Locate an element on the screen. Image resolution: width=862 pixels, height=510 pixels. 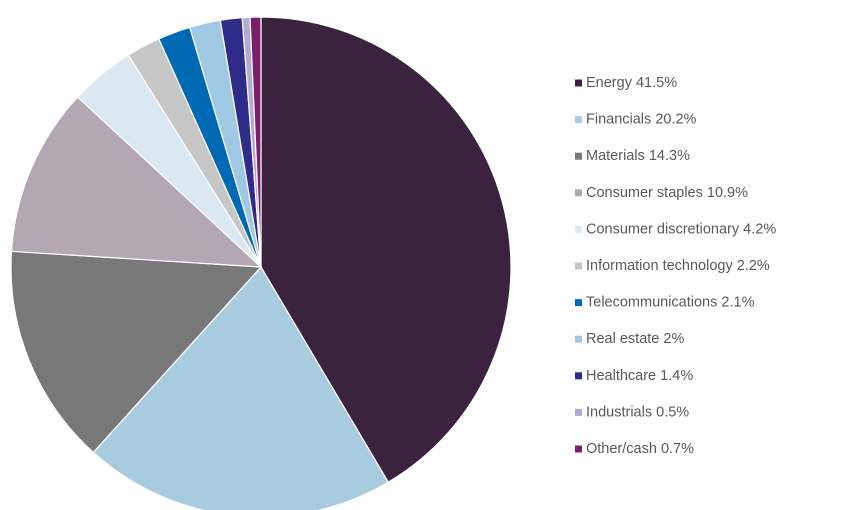
legend-label: Real estate 2% is located at coordinates (635, 339).